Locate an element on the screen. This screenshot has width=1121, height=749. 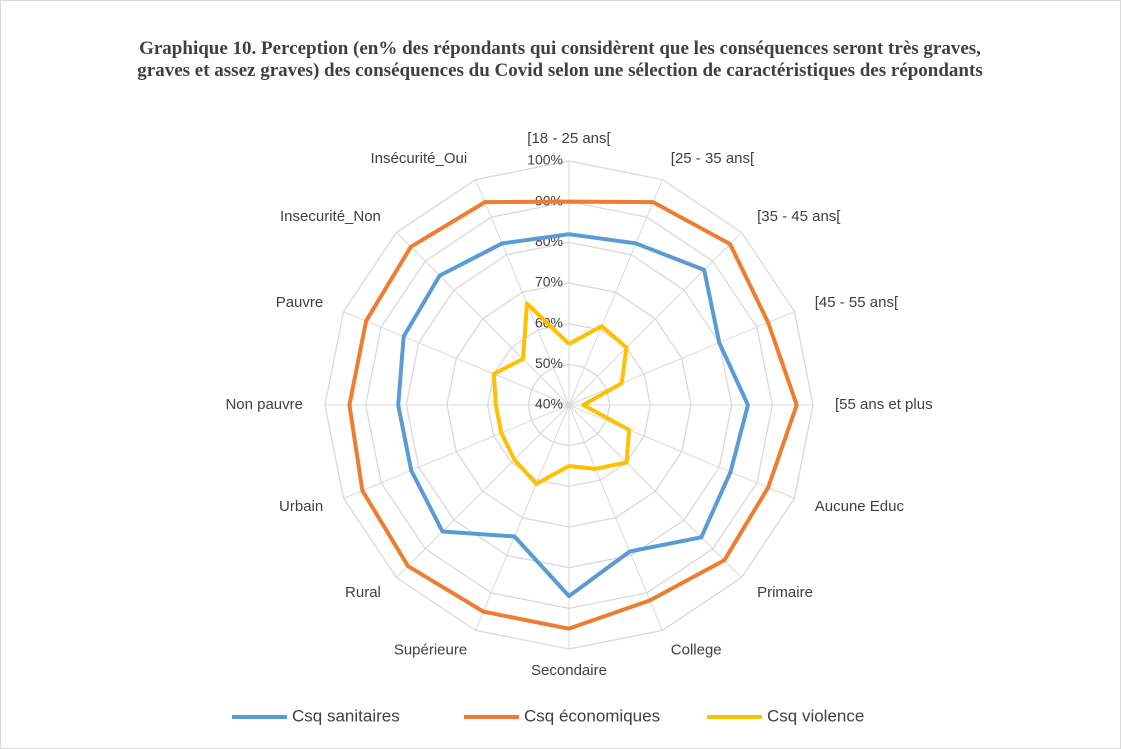
legend-label: Csq économiques is located at coordinates (592, 715).